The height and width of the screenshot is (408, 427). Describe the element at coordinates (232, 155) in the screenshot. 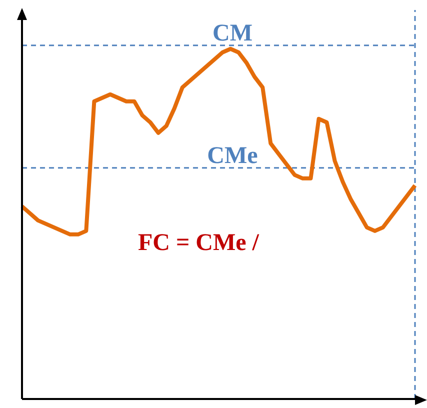

I see `ref-line-label: CMe` at that location.